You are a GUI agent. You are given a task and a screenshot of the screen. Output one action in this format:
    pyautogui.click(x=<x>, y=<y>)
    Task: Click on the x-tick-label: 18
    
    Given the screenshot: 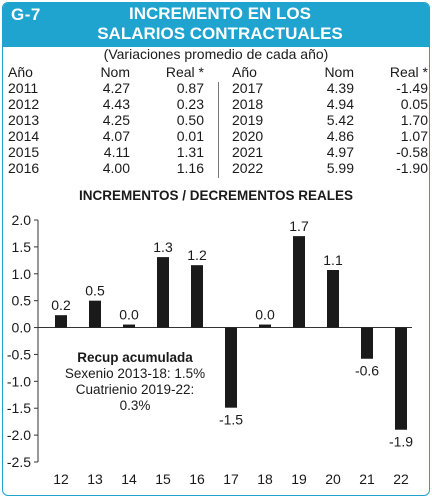 What is the action you would take?
    pyautogui.click(x=265, y=479)
    